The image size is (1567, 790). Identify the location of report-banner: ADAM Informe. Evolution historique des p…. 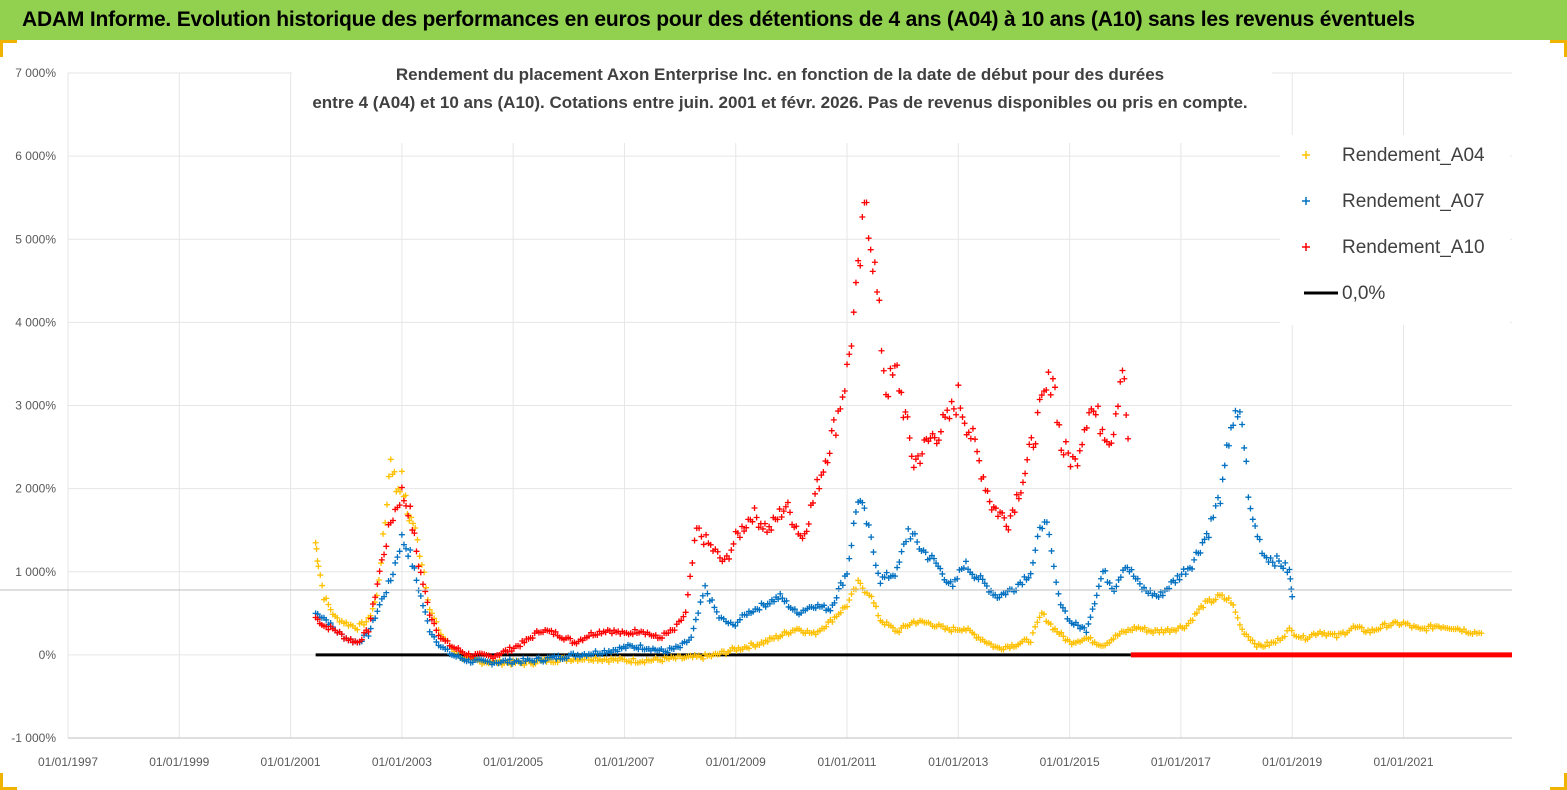
(783, 20).